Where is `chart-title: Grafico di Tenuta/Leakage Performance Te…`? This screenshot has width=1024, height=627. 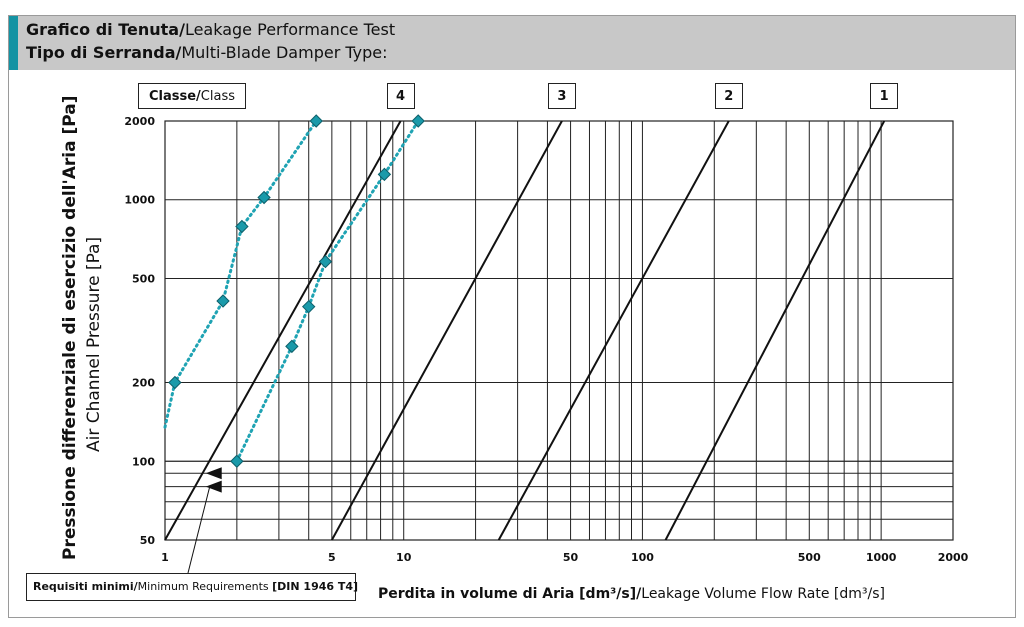
chart-title: Grafico di Tenuta/Leakage Performance Te… is located at coordinates (211, 29).